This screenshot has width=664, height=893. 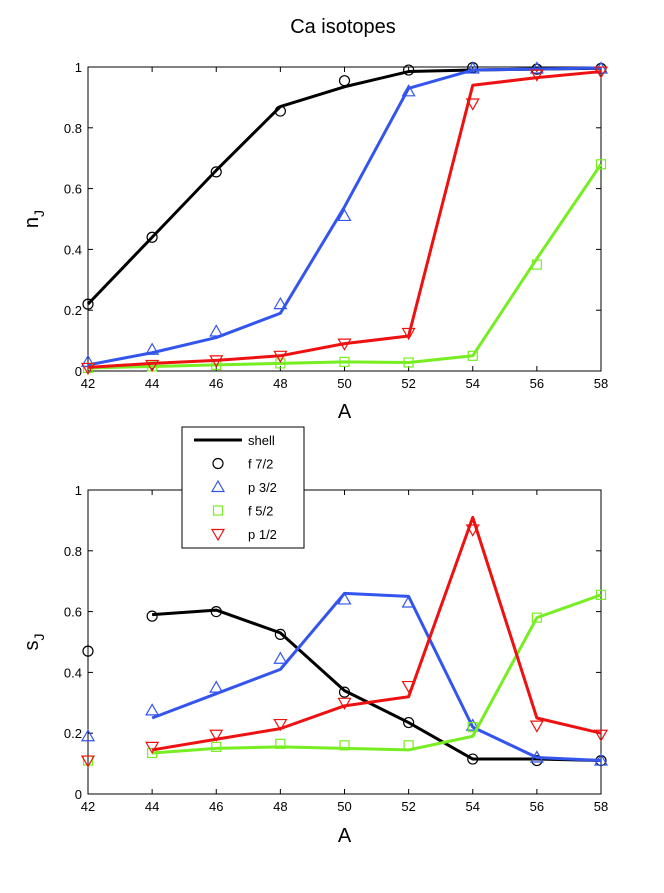 What do you see at coordinates (243, 487) in the screenshot?
I see `legend: shell f 7/2 p 3/2 f 5/2 p 1/2` at bounding box center [243, 487].